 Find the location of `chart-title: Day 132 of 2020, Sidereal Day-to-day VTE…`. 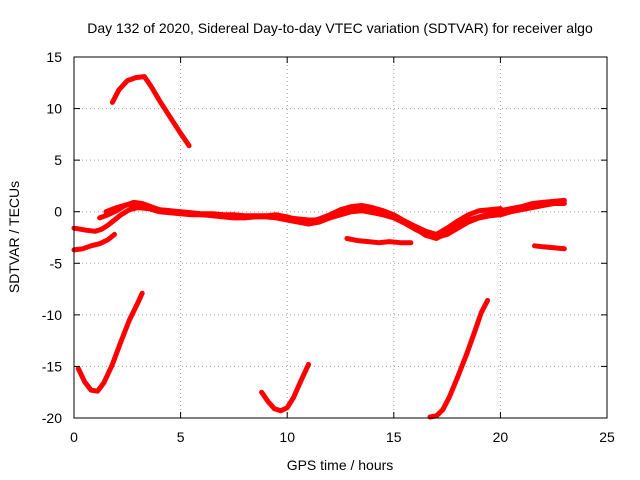

chart-title: Day 132 of 2020, Sidereal Day-to-day VTE… is located at coordinates (340, 28).